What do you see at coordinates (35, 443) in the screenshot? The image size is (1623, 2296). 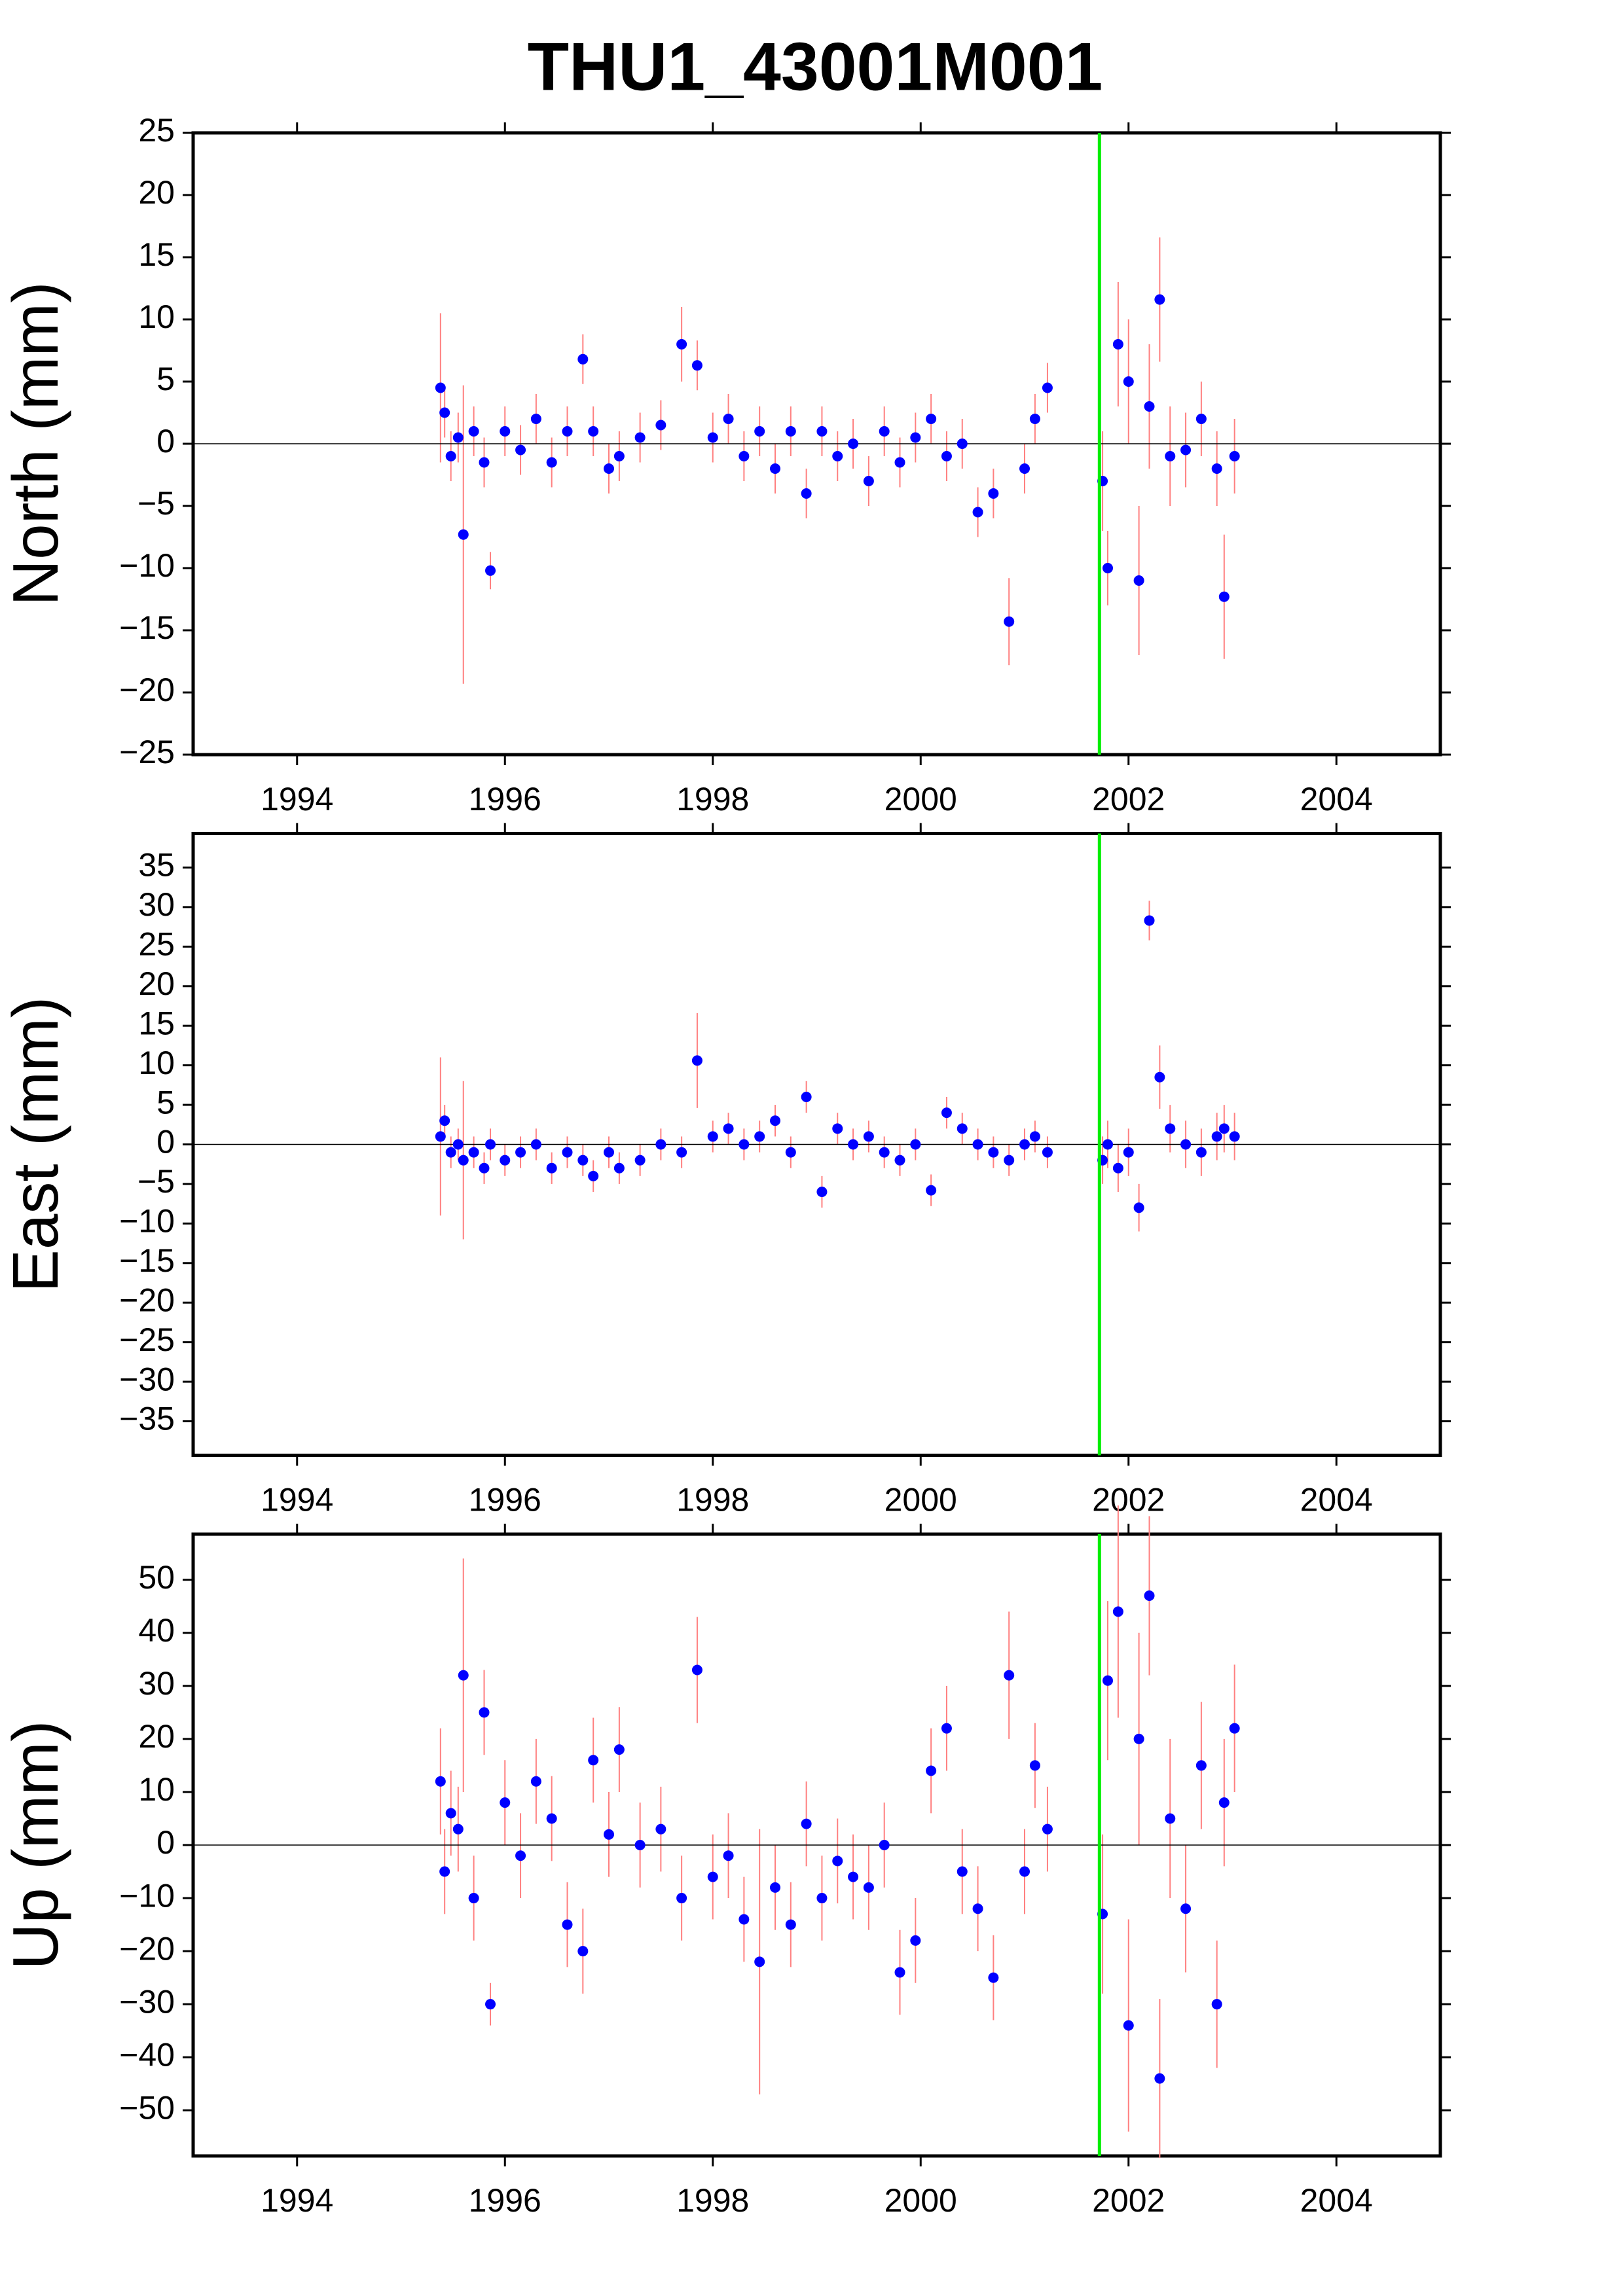 I see `y-axis-label: North (mm)` at bounding box center [35, 443].